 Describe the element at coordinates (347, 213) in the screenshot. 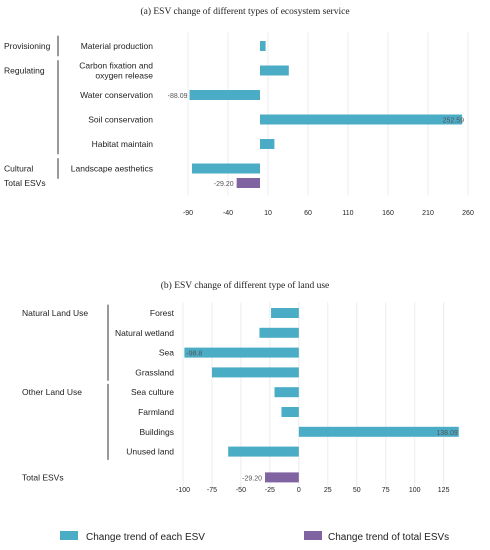

I see `x-tick-label: 110` at that location.